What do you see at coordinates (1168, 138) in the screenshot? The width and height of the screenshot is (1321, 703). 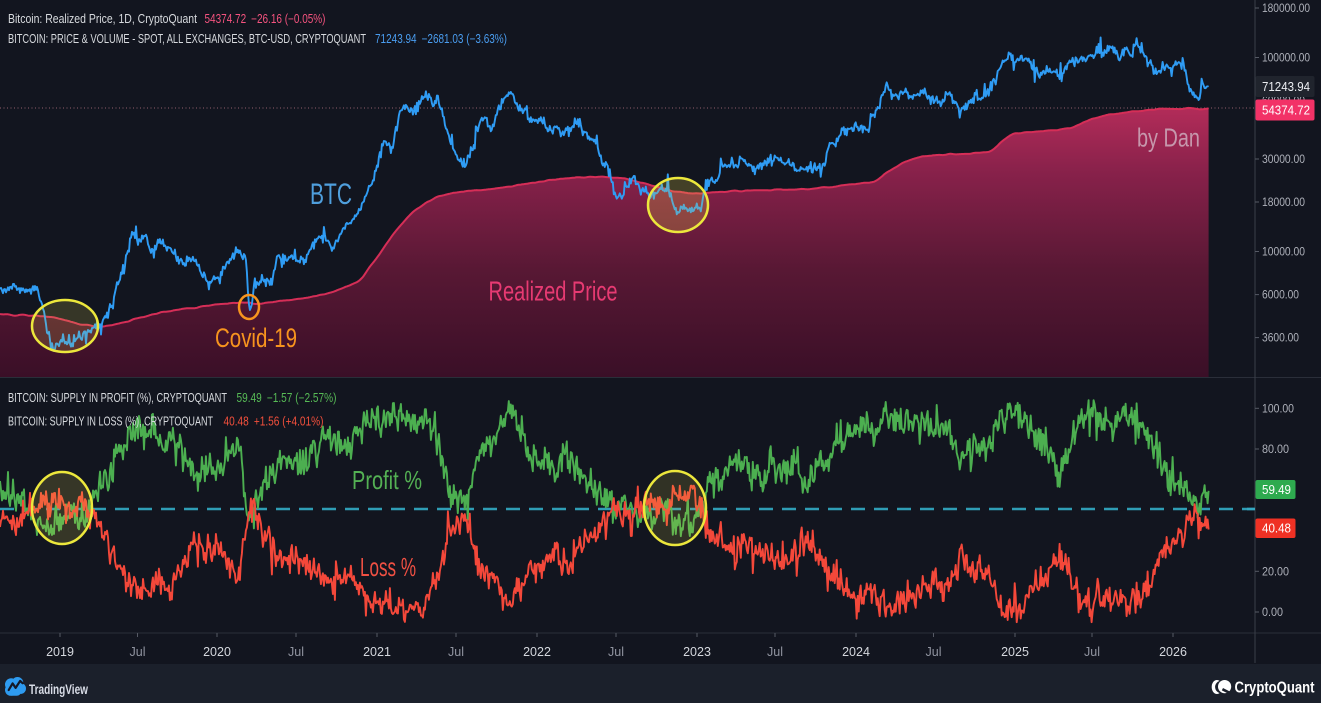 I see `svg-text: by Dan` at bounding box center [1168, 138].